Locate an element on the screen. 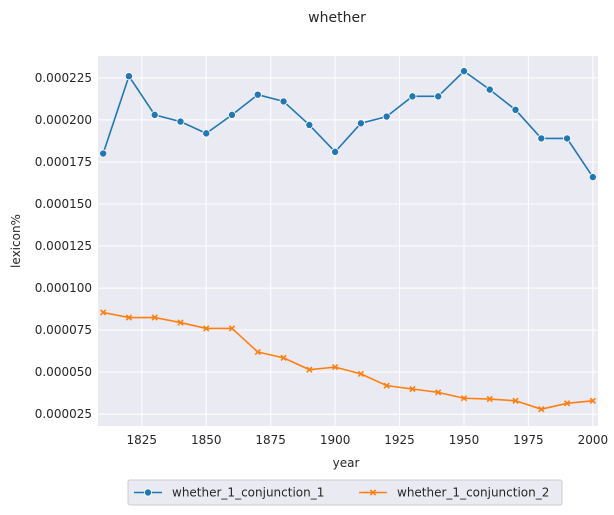 This screenshot has width=614, height=515. x-tick-label: 2000 is located at coordinates (593, 440).